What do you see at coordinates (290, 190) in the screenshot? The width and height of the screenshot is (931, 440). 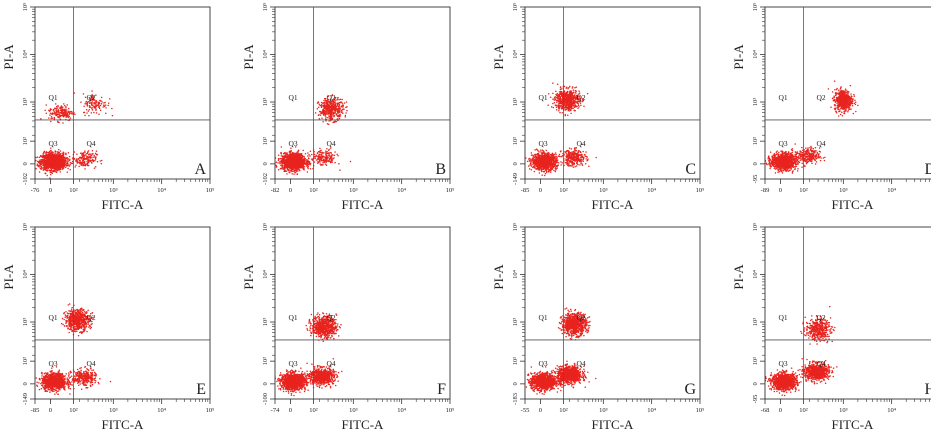 I see `x-tick-label: 0` at bounding box center [290, 190].